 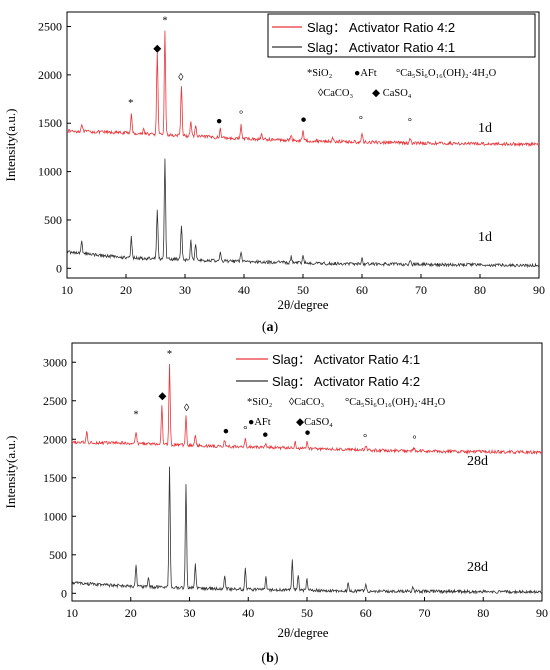 I want to click on phase-legend-caso4-b: ◆CaSO₄, so click(x=314, y=422).